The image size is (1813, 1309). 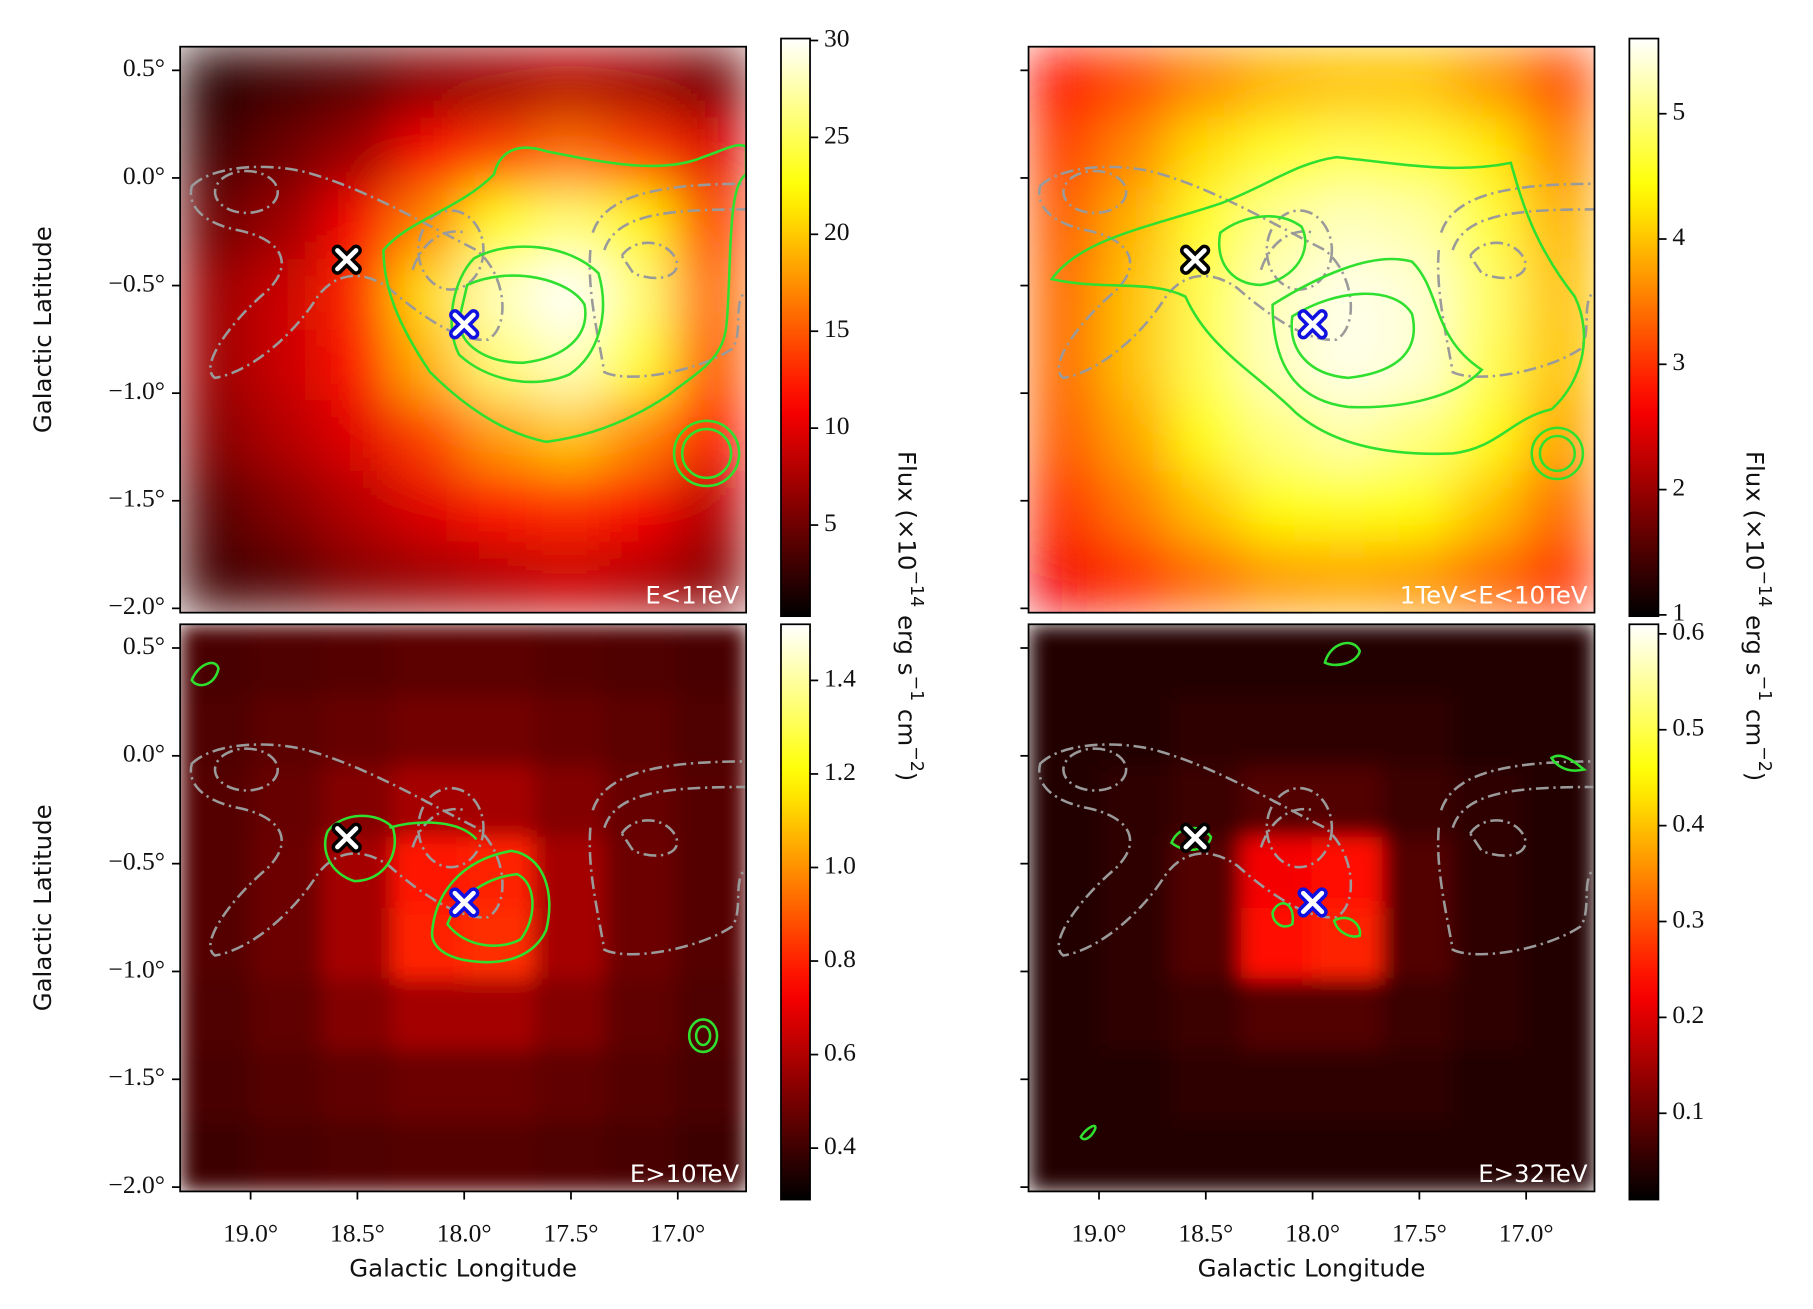 I want to click on label-superscript: −2, so click(x=1764, y=759).